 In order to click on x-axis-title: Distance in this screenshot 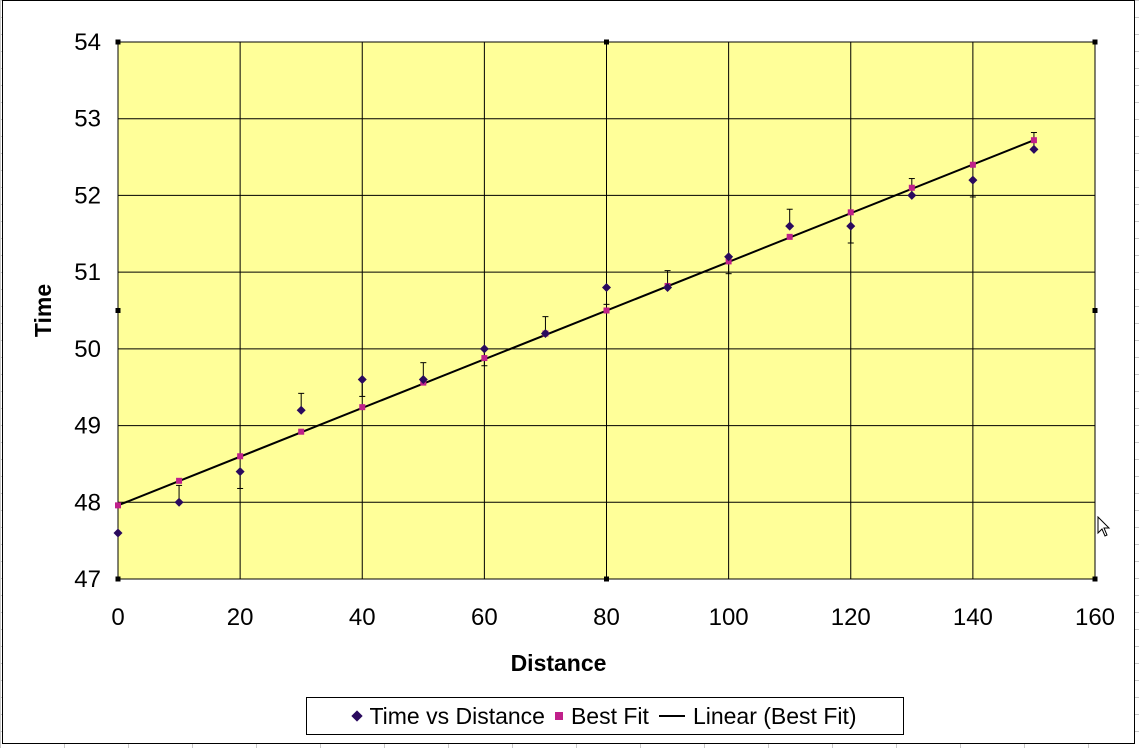, I will do `click(559, 663)`.